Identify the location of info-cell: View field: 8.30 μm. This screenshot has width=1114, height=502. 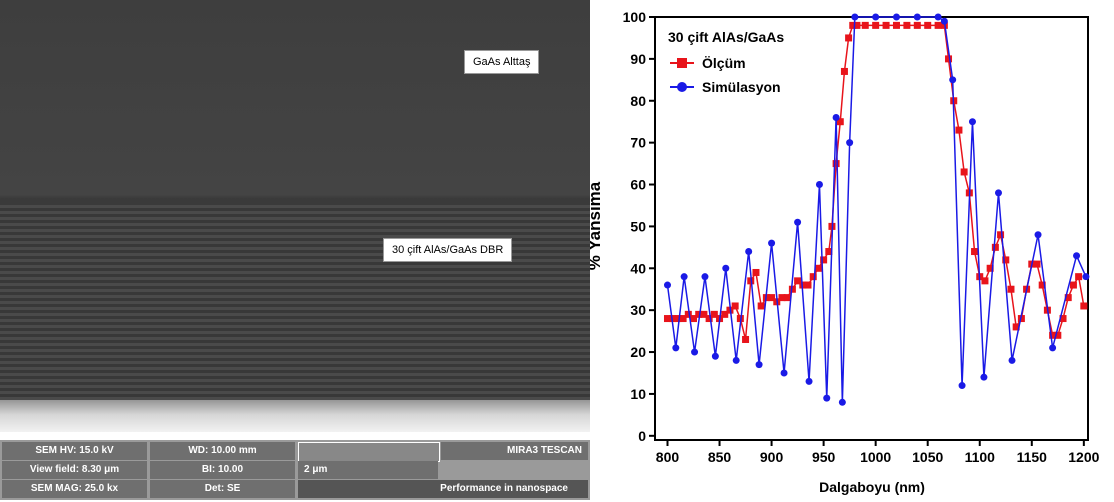
(74, 470).